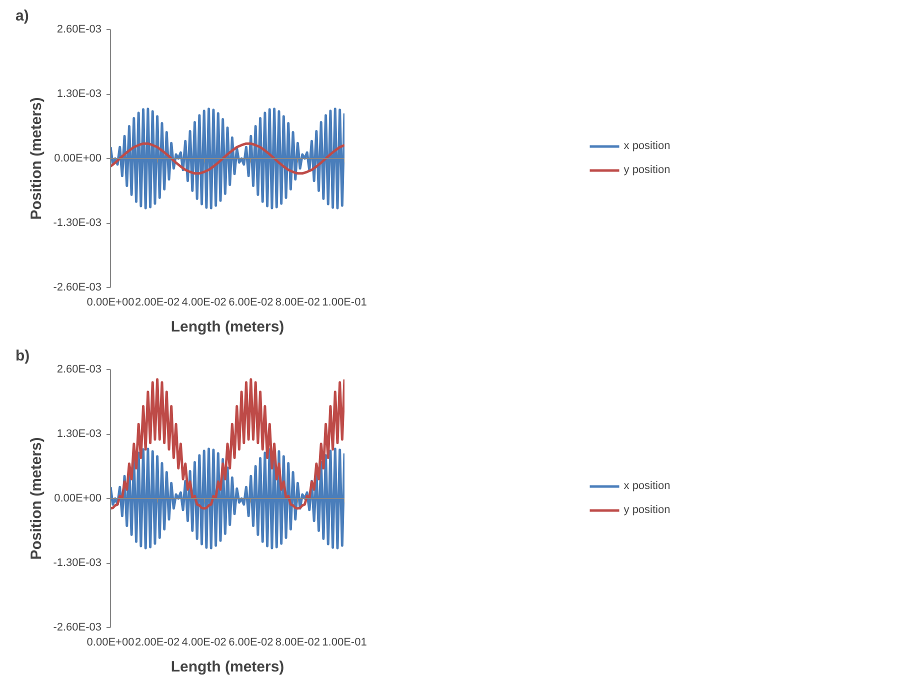 The width and height of the screenshot is (921, 685). What do you see at coordinates (23, 356) in the screenshot?
I see `text: b)` at bounding box center [23, 356].